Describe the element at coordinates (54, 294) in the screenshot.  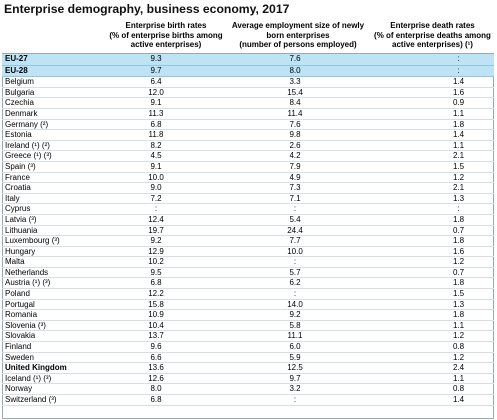
I see `country-cell: Poland` at that location.